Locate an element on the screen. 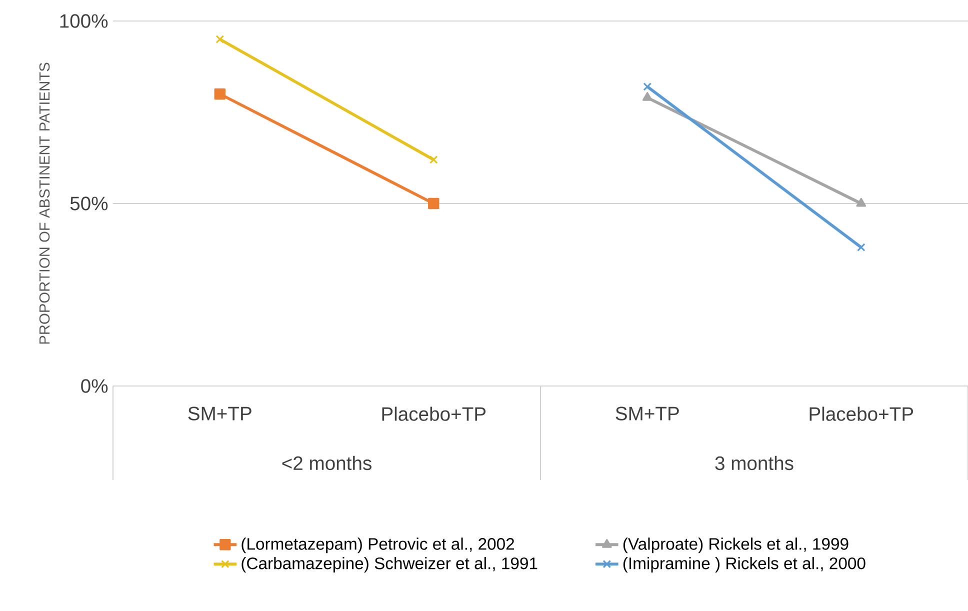 This screenshot has width=968, height=611. y-tick-label: 0% is located at coordinates (94, 386).